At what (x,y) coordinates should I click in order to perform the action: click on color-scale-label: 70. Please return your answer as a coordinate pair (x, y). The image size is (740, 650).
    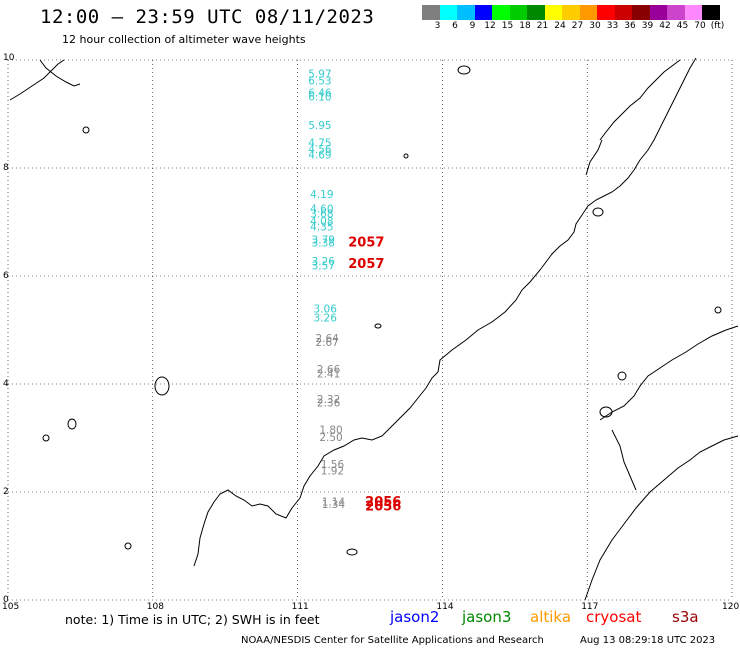
    Looking at the image, I should click on (700, 26).